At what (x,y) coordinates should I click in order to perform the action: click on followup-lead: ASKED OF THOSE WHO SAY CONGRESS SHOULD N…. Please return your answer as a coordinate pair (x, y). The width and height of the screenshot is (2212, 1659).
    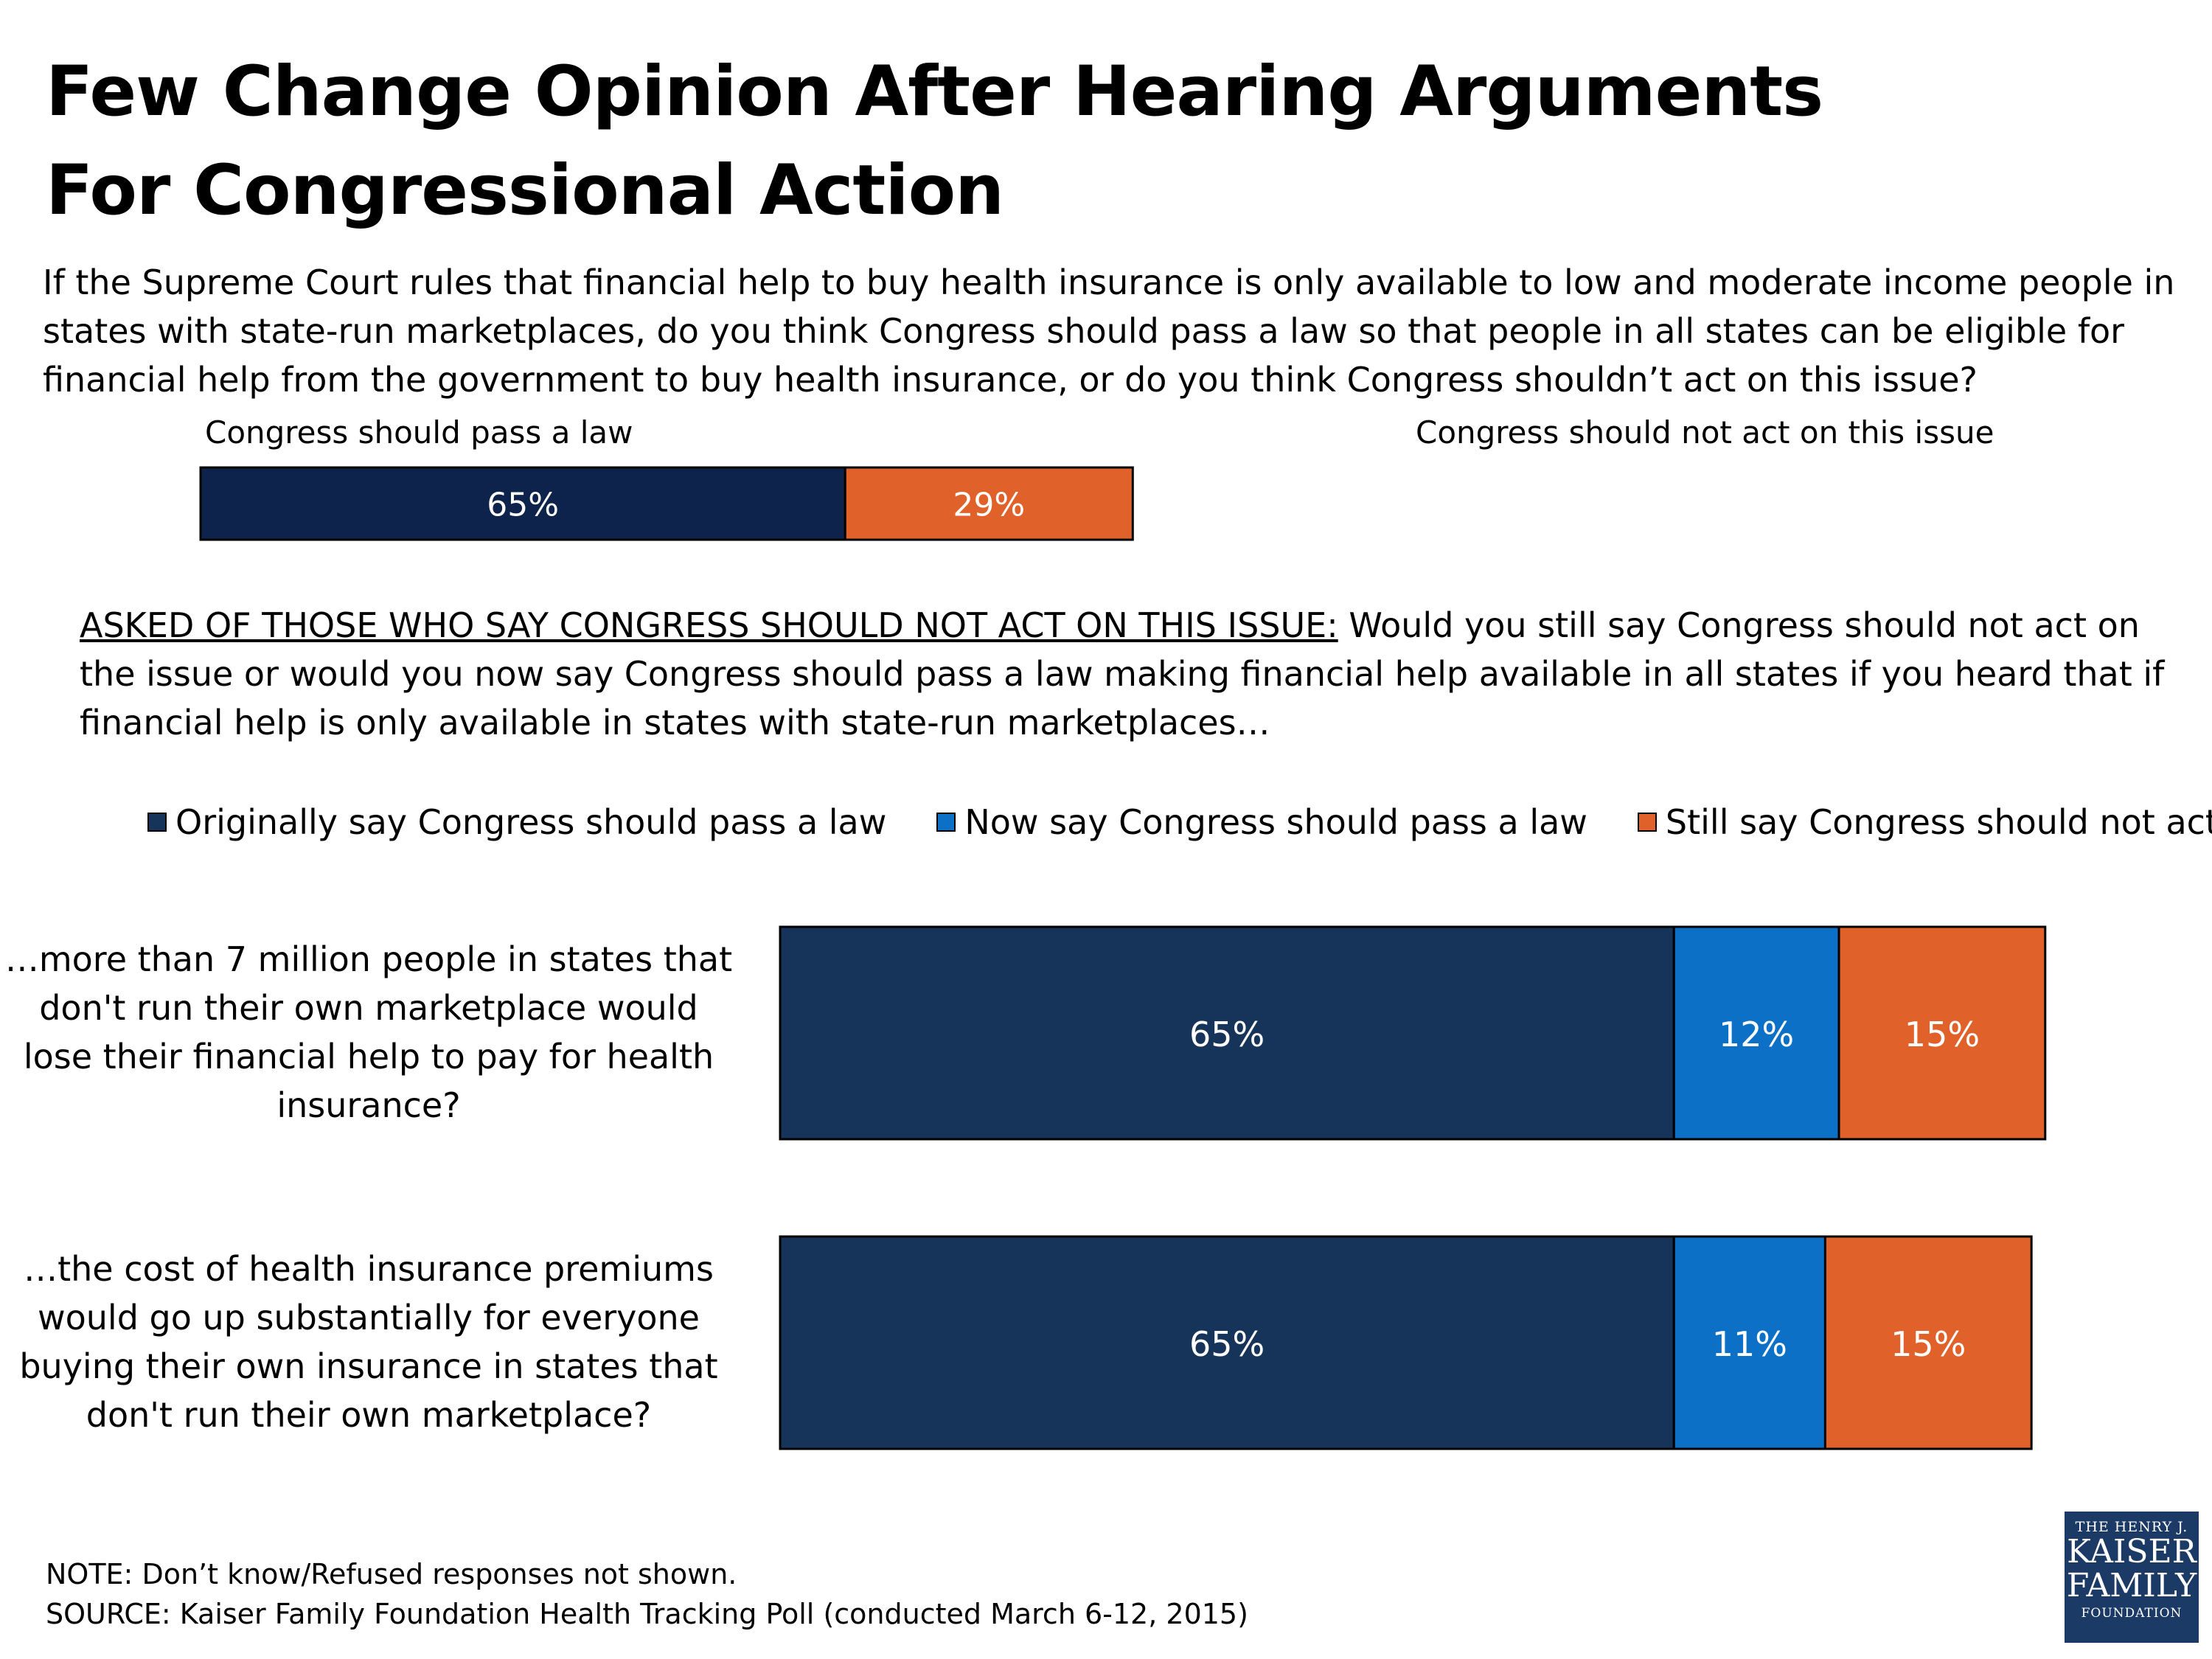
    Looking at the image, I should click on (709, 625).